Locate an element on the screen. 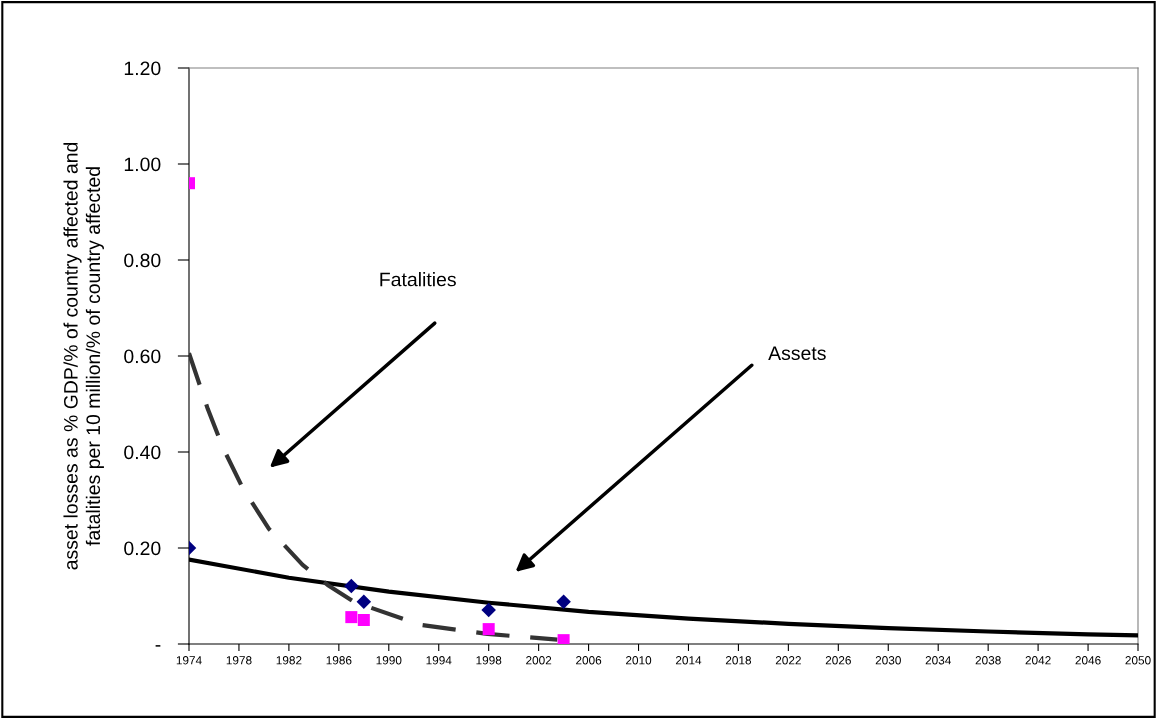 This screenshot has height=719, width=1157. y-tick-label: 0.20 is located at coordinates (142, 548).